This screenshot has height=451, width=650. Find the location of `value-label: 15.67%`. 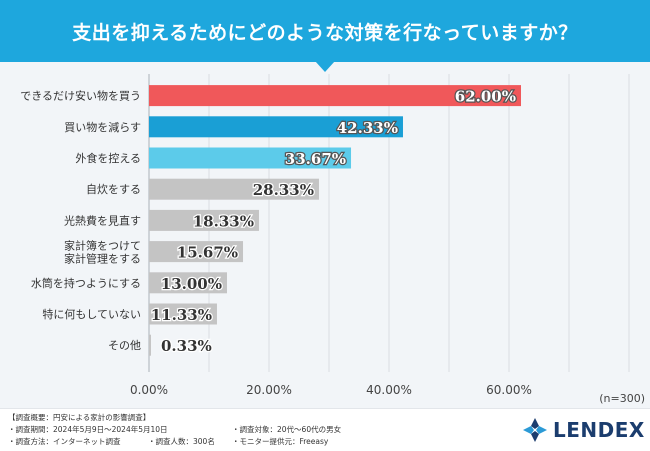

value-label: 15.67% is located at coordinates (207, 253).